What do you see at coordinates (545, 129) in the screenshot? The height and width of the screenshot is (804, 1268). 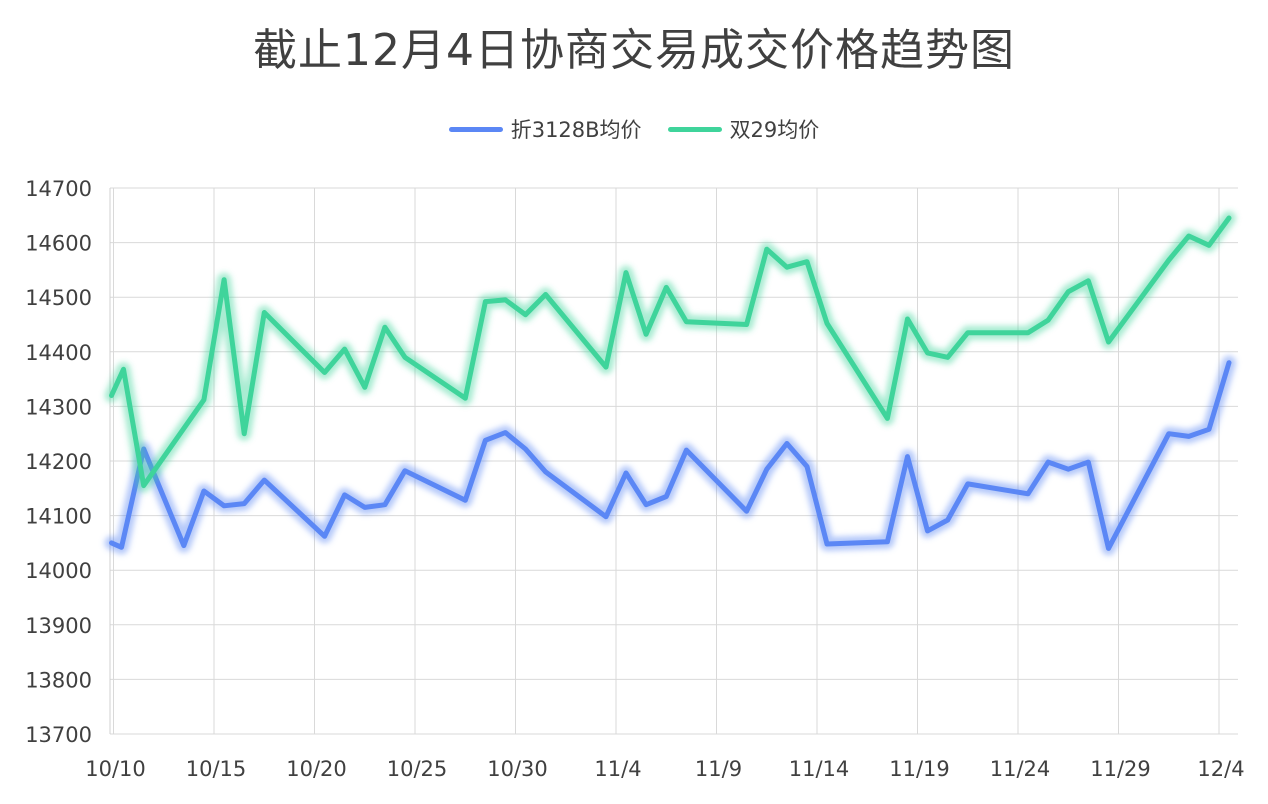 I see `legend-item-series-1: 折3128B均价` at bounding box center [545, 129].